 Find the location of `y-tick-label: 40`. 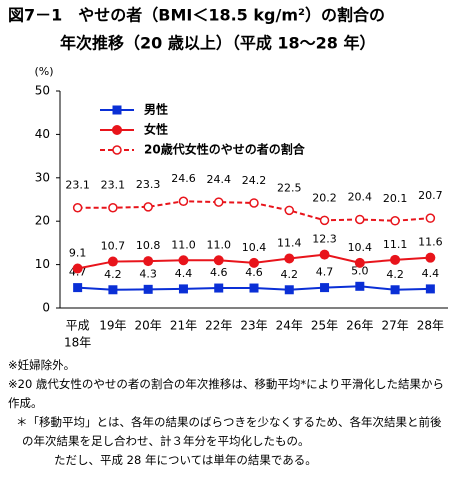

y-tick-label: 40 is located at coordinates (42, 134).